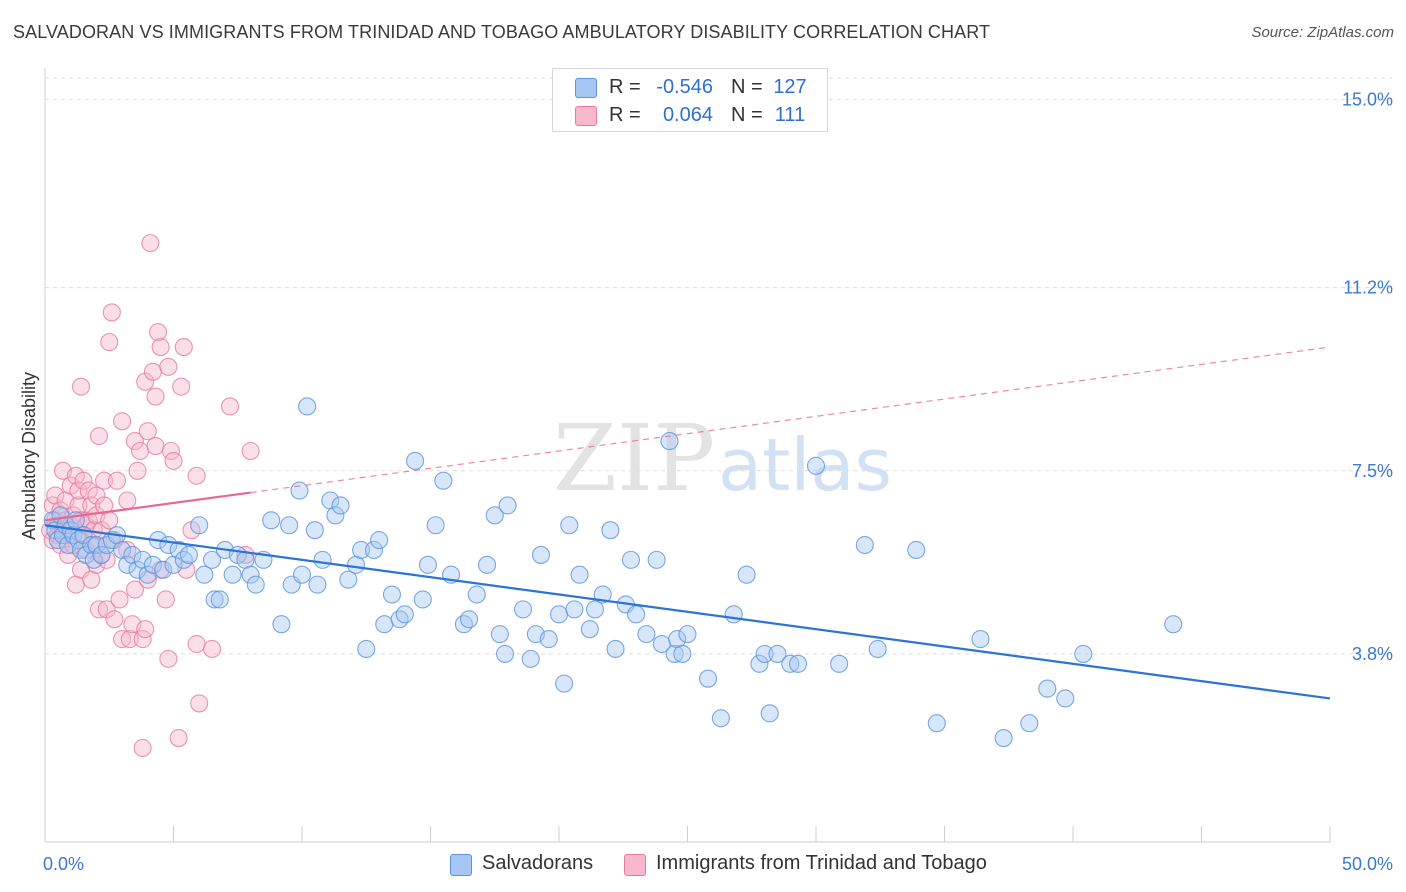  Describe the element at coordinates (790, 87) in the screenshot. I see `legend-n-value: 127` at that location.